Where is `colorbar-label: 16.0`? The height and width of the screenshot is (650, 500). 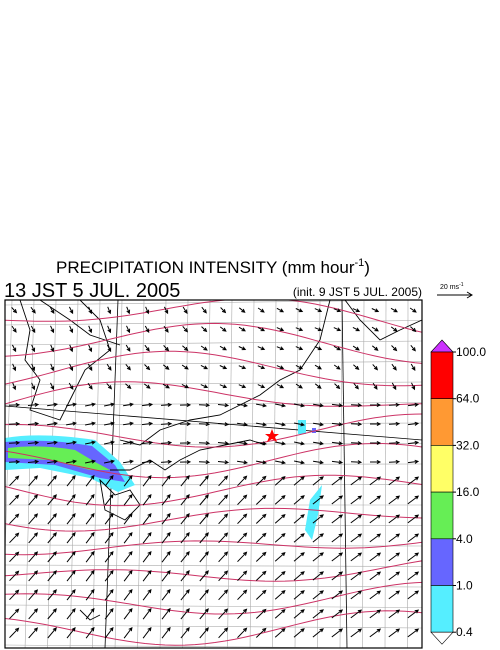
colorbar-label: 16.0 is located at coordinates (468, 492).